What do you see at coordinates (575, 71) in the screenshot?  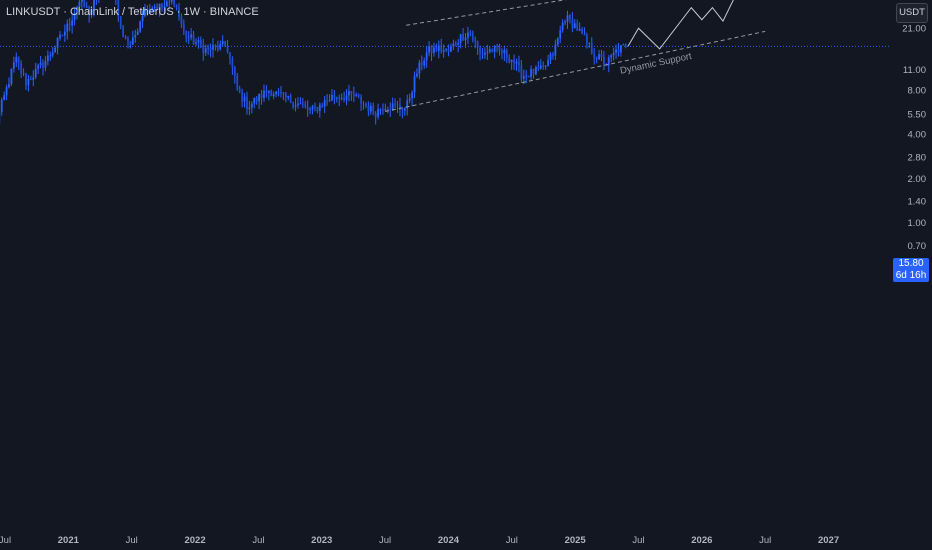 I see `support-line` at bounding box center [575, 71].